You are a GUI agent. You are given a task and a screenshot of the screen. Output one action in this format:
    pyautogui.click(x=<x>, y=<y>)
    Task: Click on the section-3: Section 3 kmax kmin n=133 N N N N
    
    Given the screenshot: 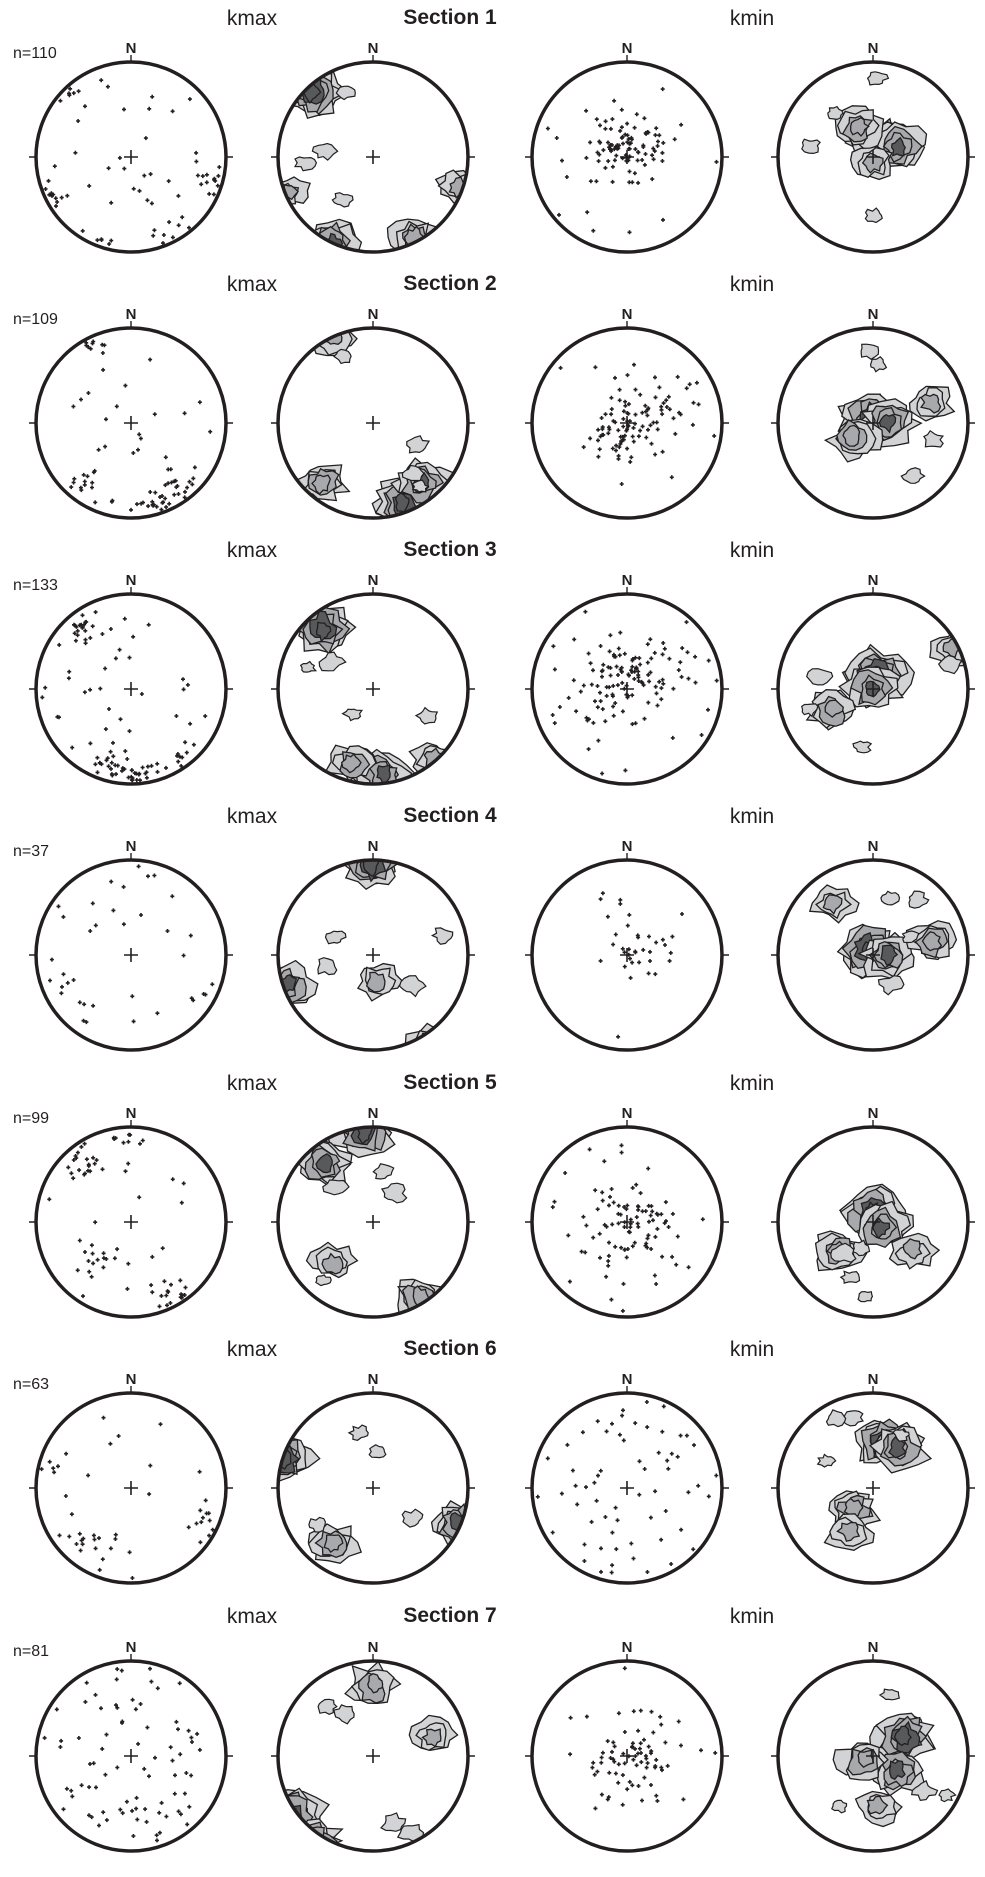 What is the action you would take?
    pyautogui.click(x=494, y=662)
    